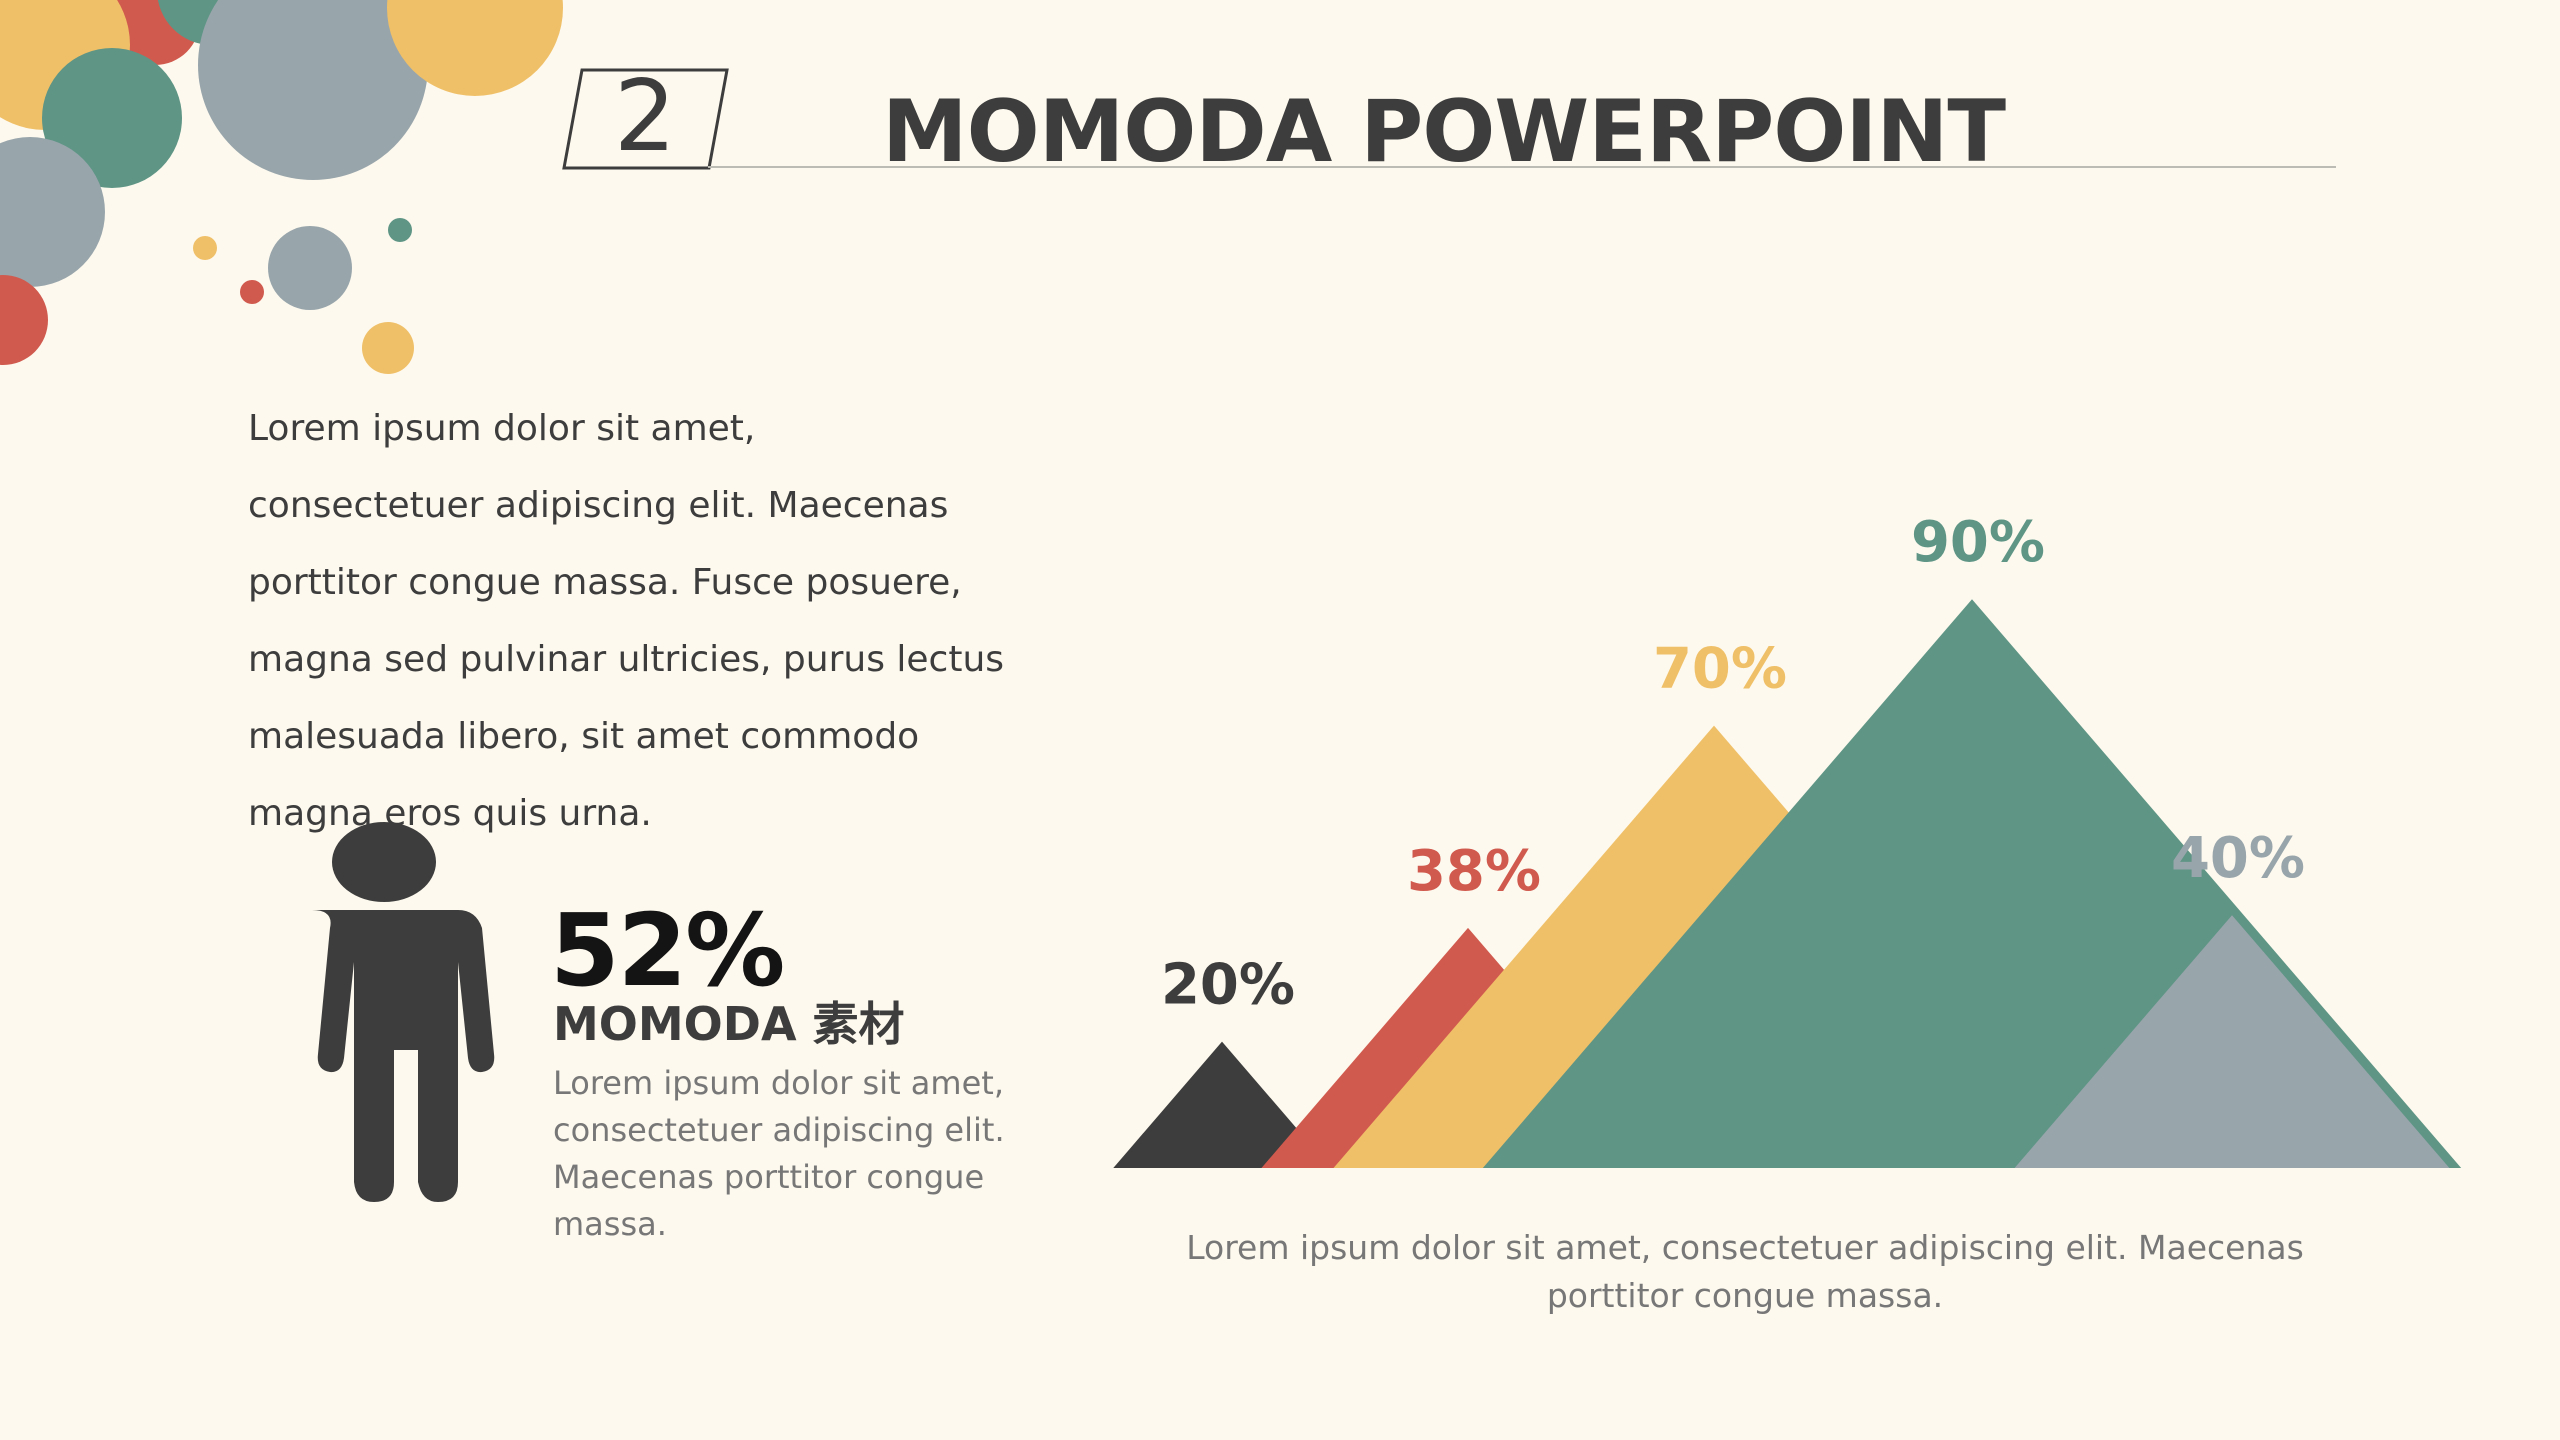 This screenshot has height=1440, width=2560. What do you see at coordinates (1228, 985) in the screenshot?
I see `data-label: 20%` at bounding box center [1228, 985].